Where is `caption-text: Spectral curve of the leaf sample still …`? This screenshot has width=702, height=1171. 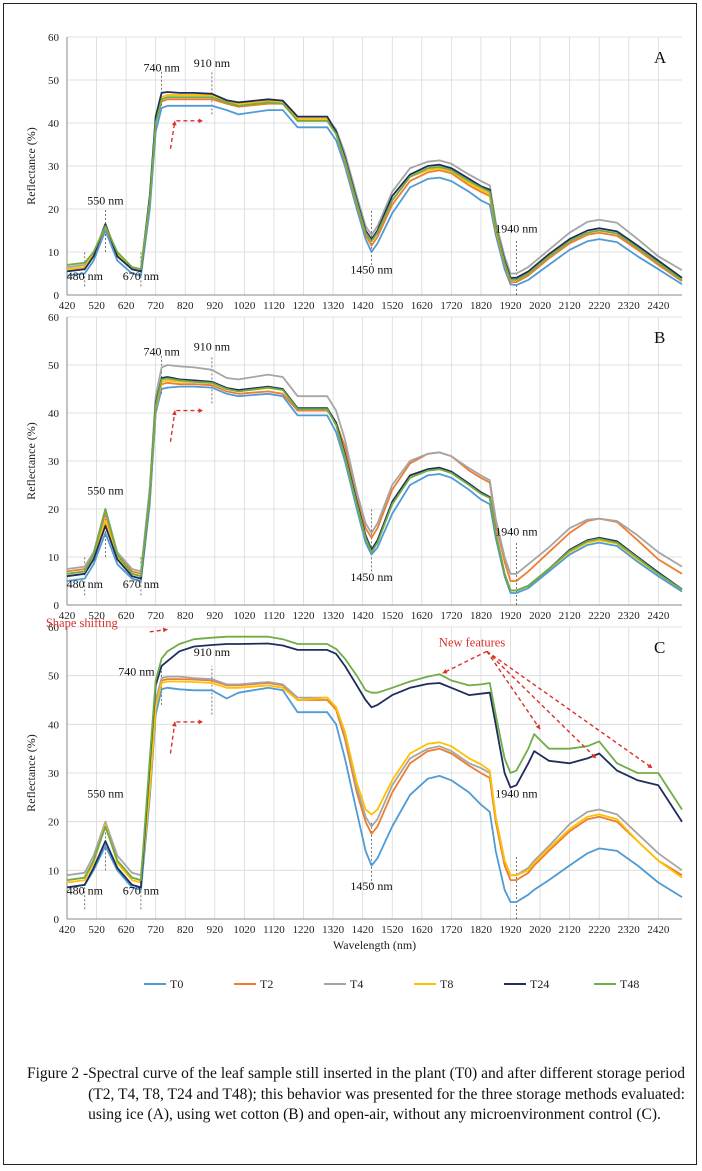 caption-text: Spectral curve of the leaf sample still … is located at coordinates (386, 1094).